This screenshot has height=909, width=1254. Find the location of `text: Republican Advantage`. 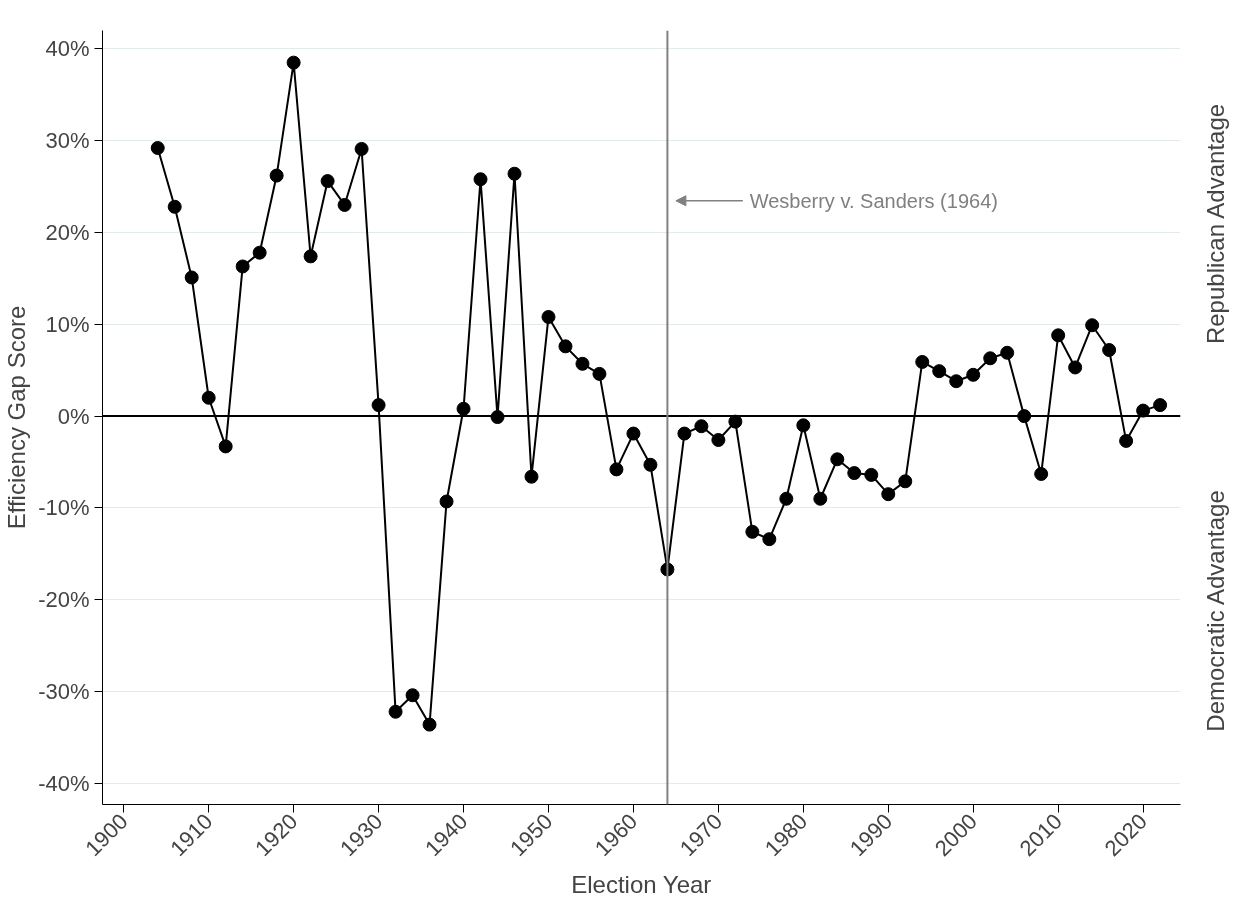

text: Republican Advantage is located at coordinates (1215, 224).